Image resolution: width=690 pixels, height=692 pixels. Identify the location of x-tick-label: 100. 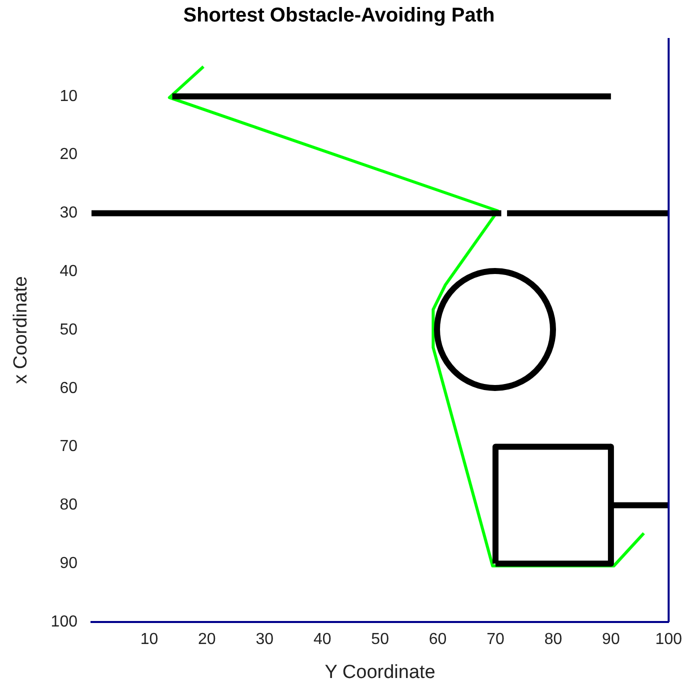
(668, 639).